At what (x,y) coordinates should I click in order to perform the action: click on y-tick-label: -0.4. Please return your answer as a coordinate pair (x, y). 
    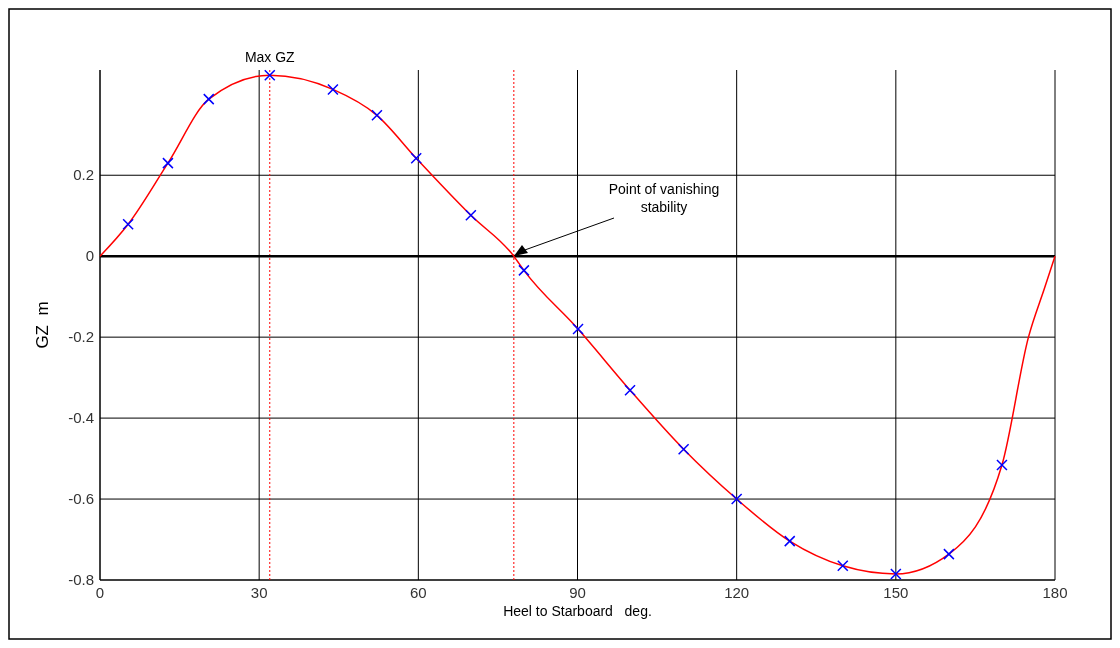
    Looking at the image, I should click on (81, 418).